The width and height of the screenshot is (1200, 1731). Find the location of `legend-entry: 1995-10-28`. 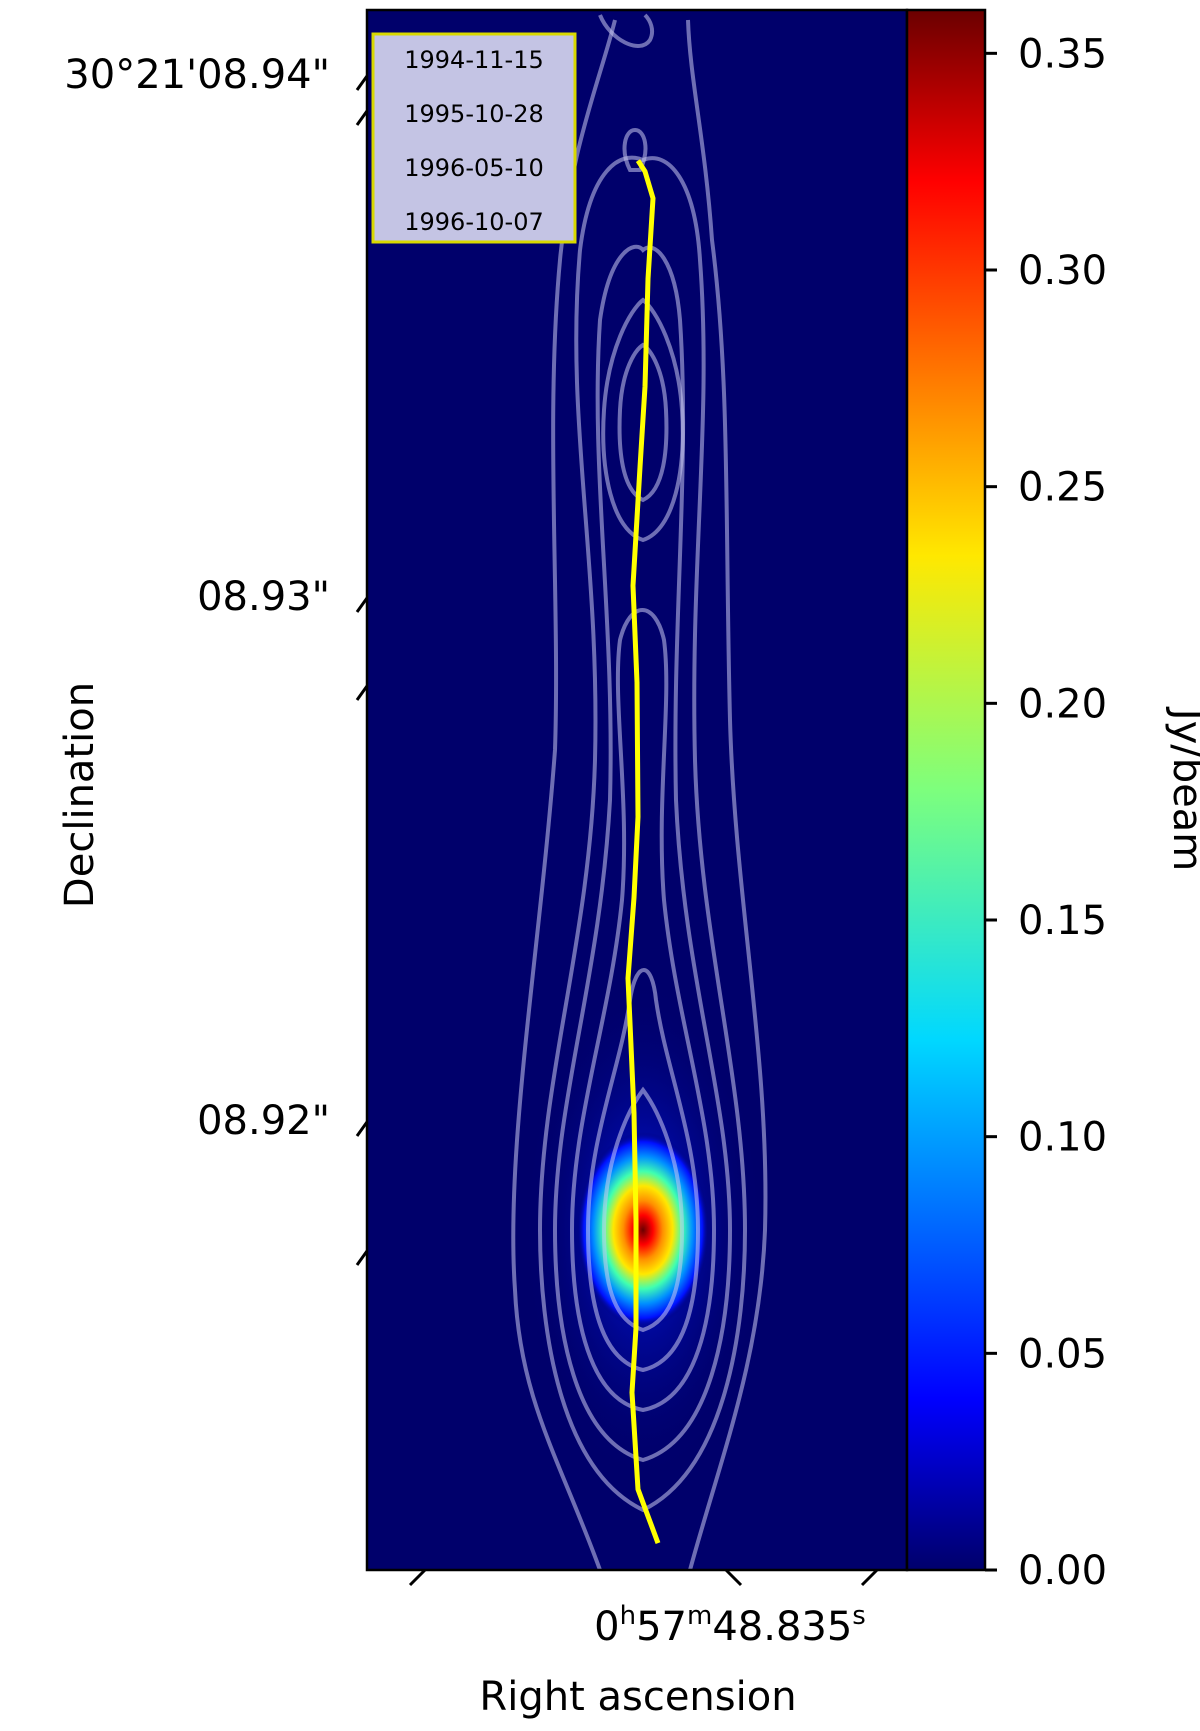

legend-entry: 1995-10-28 is located at coordinates (473, 114).